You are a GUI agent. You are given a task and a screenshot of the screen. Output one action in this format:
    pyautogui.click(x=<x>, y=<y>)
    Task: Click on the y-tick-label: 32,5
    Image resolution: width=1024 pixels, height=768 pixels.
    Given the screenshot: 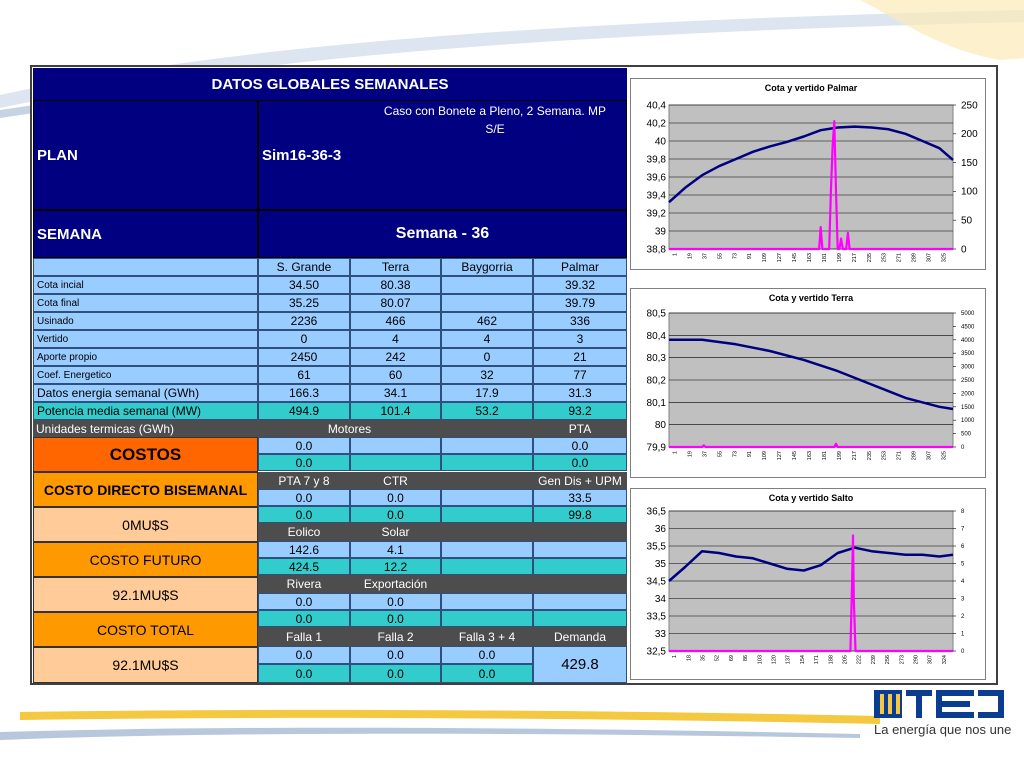 What is the action you would take?
    pyautogui.click(x=657, y=652)
    